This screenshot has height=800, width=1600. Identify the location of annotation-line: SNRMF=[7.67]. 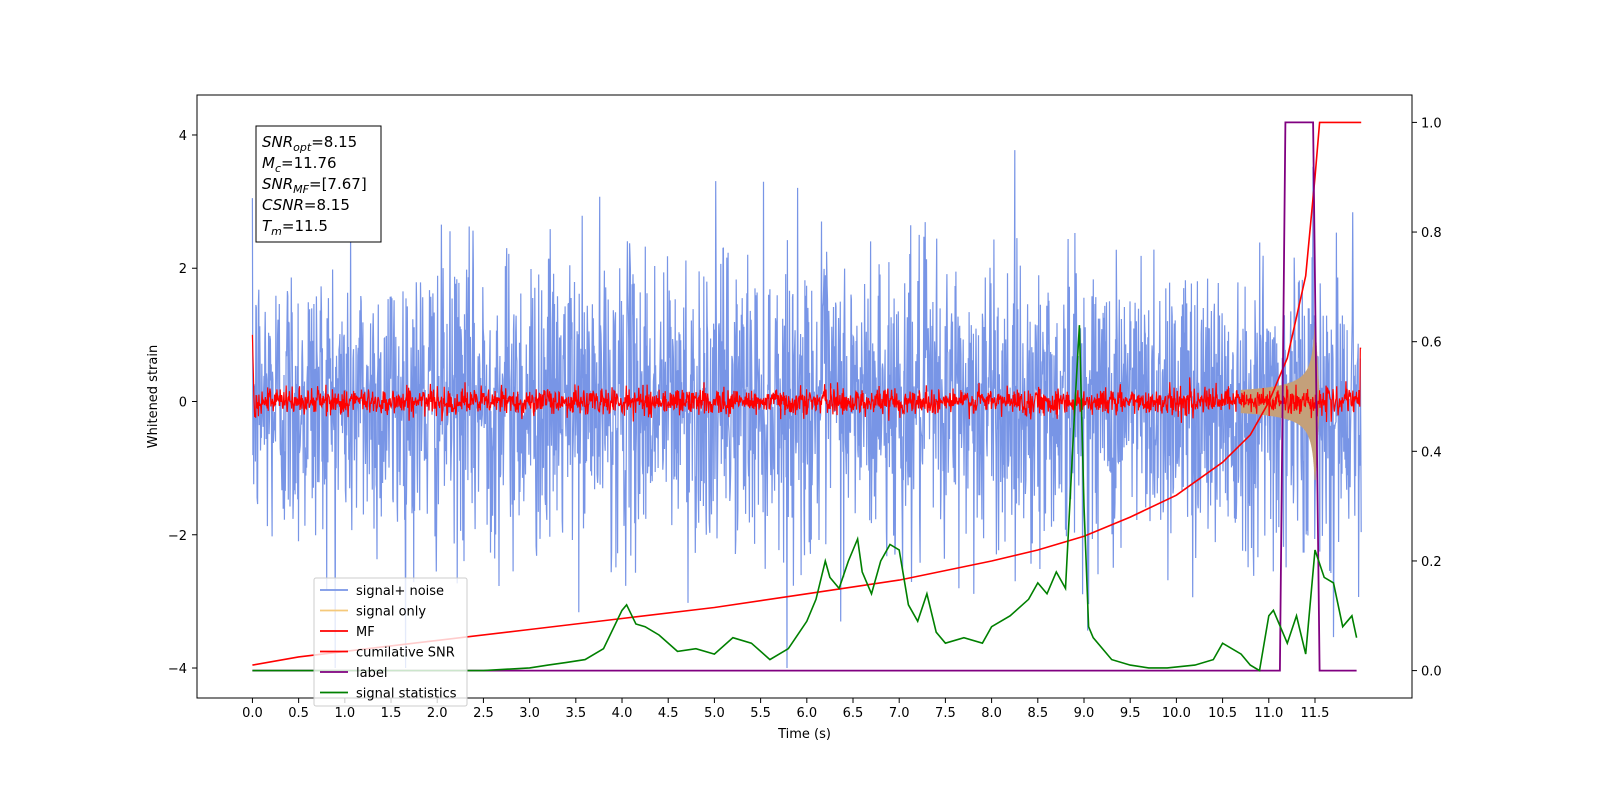
(314, 185).